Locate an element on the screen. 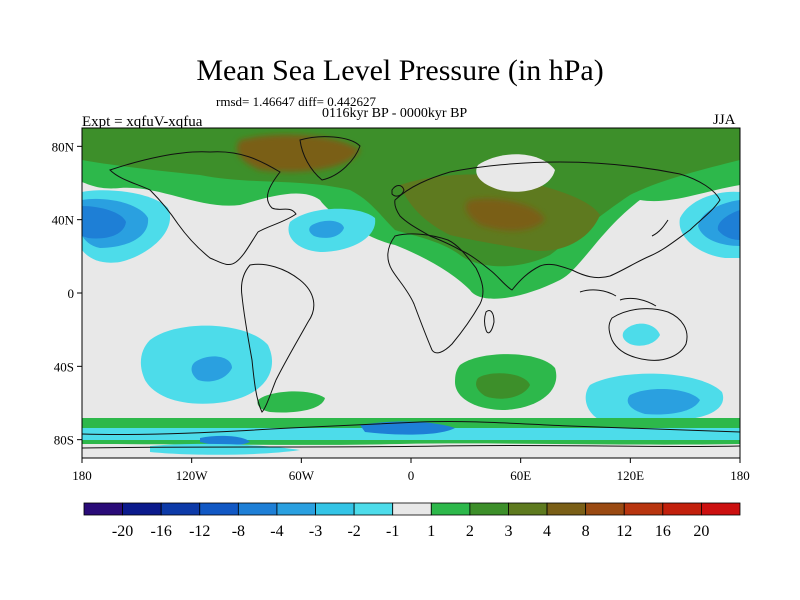  lat-tick-label: 40S is located at coordinates (64, 366).